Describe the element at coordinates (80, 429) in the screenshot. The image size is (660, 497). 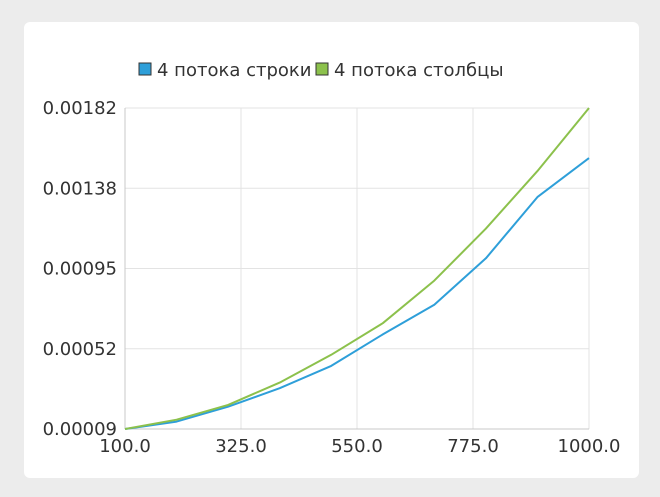
I see `y-tick-label: 0.00009` at that location.